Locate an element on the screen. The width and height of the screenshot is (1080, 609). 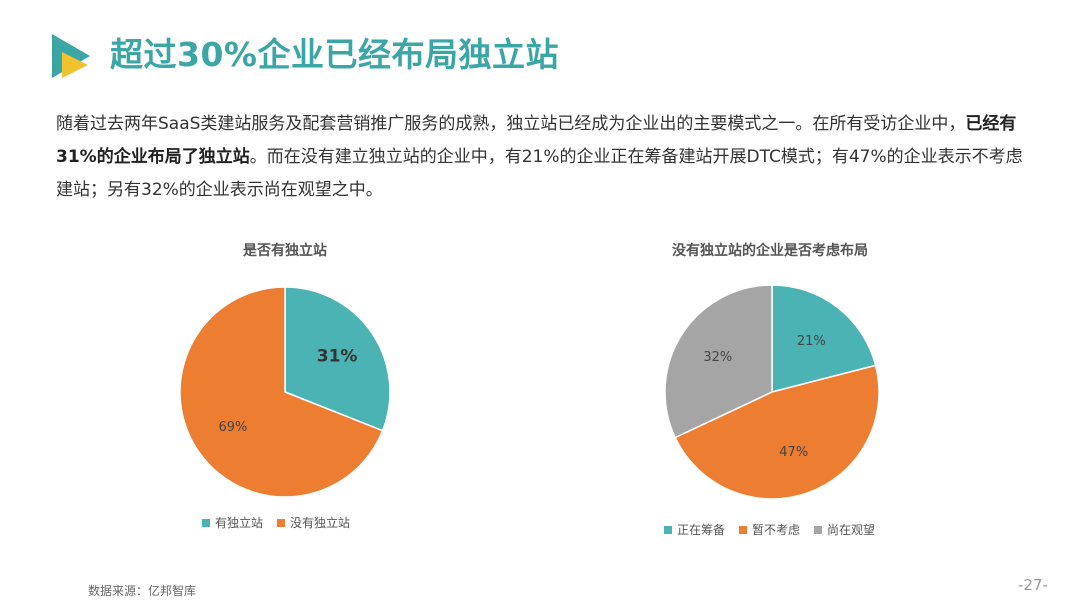
pie-slice-没有独立站 is located at coordinates (281, 392).